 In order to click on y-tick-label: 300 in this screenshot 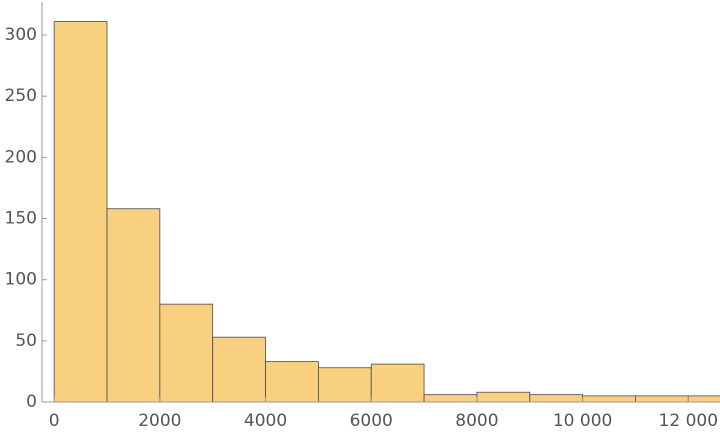, I will do `click(21, 35)`.